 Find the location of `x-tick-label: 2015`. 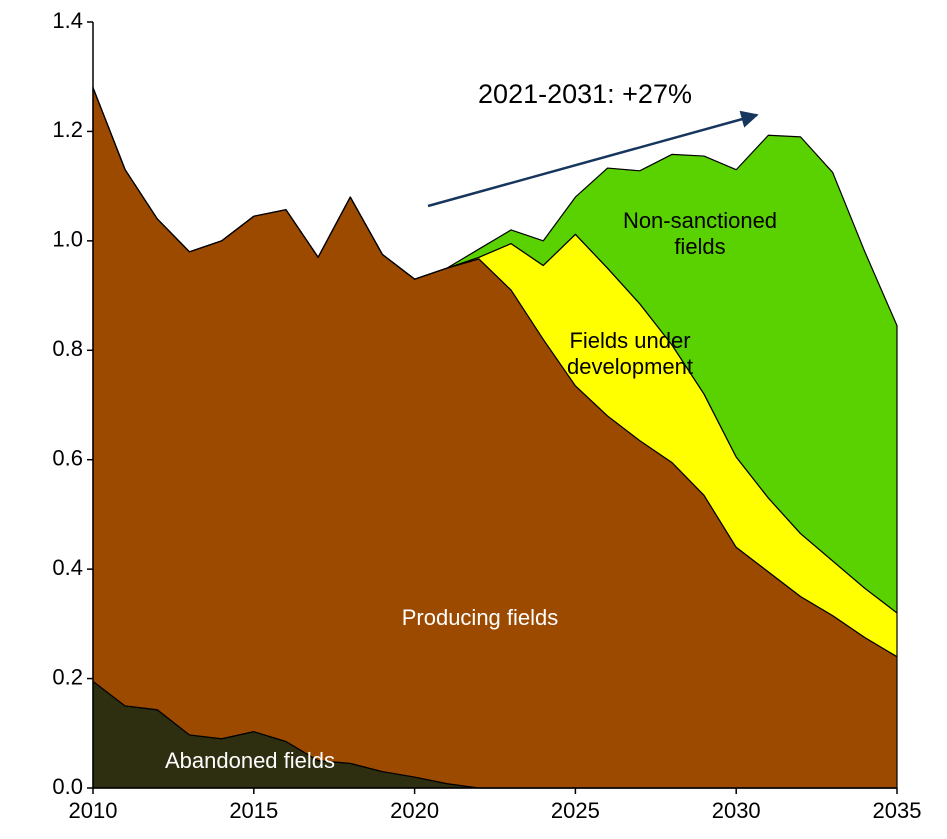

x-tick-label: 2015 is located at coordinates (253, 810).